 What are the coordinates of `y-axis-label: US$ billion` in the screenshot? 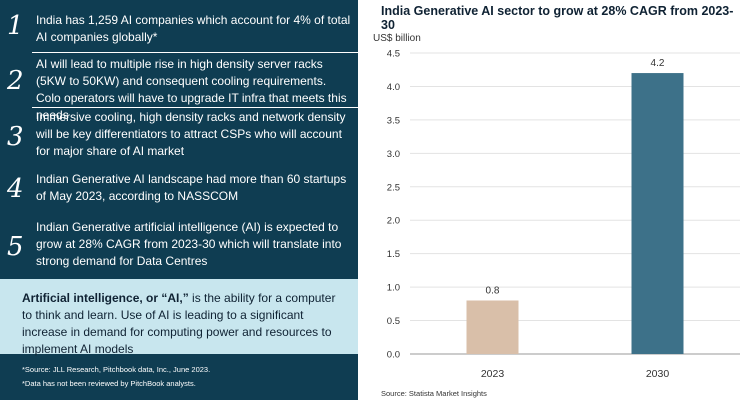 It's located at (397, 38).